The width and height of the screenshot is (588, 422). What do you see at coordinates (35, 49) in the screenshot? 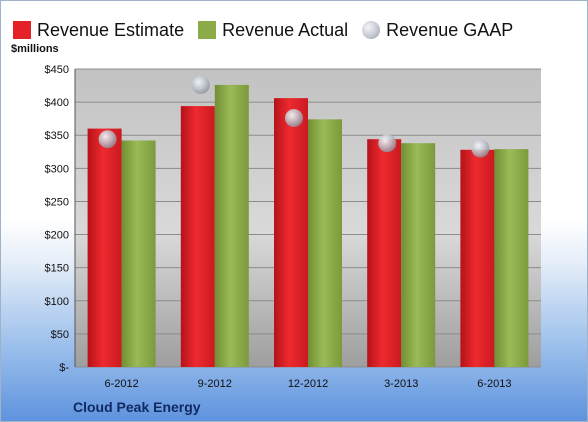
I see `y-axis-unit-label: $millions` at bounding box center [35, 49].